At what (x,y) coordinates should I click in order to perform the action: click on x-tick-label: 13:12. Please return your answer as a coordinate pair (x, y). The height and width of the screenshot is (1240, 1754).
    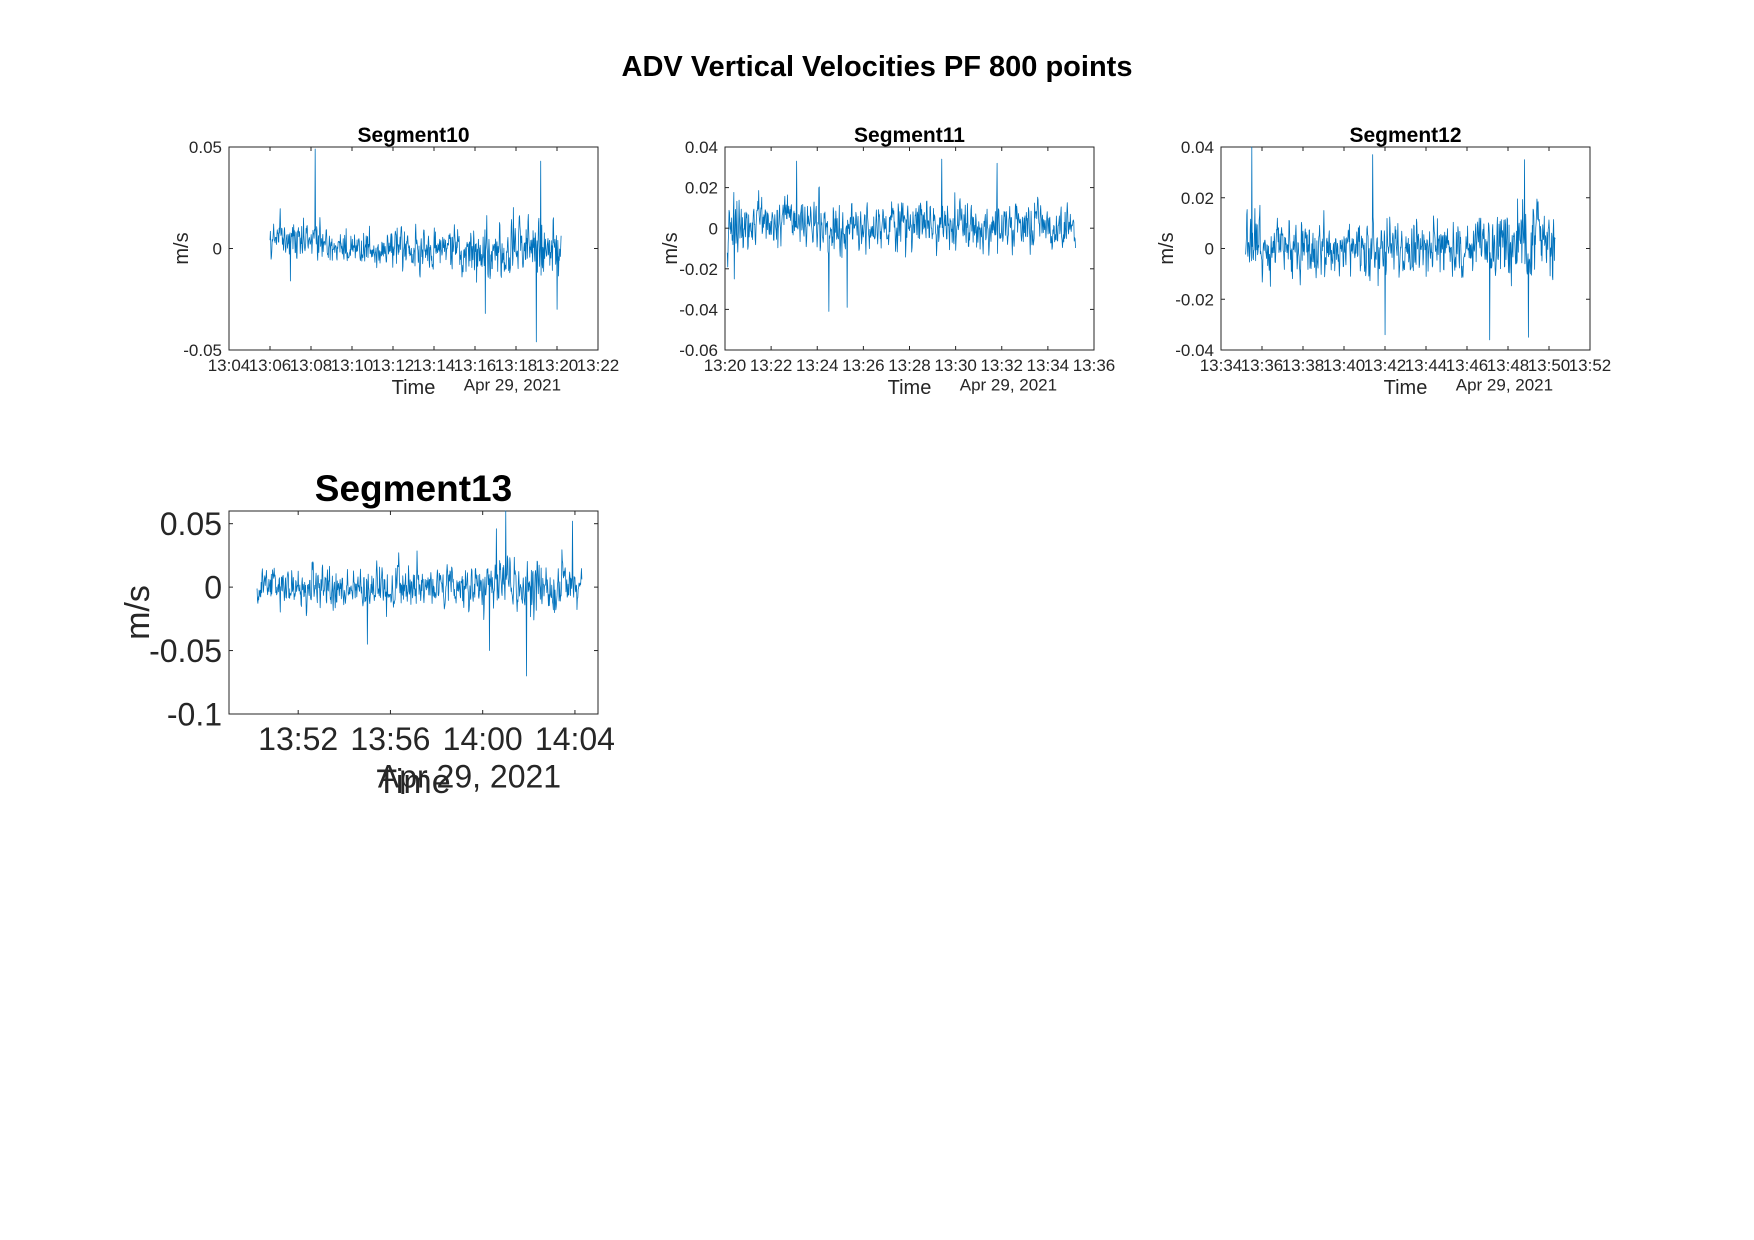
    Looking at the image, I should click on (393, 365).